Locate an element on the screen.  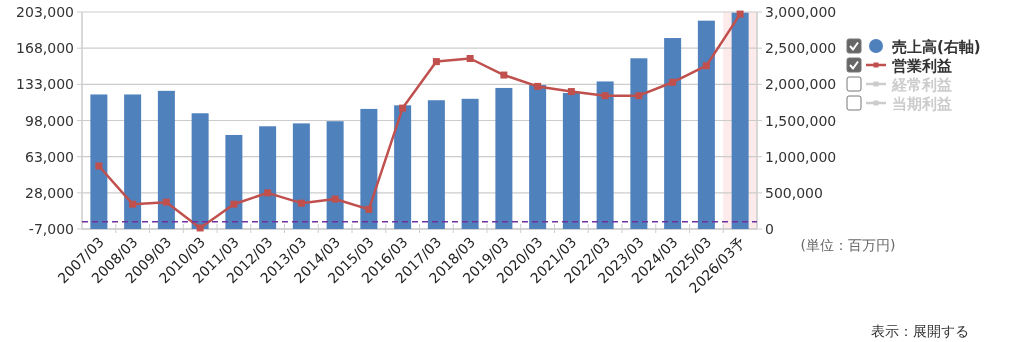
legend-label: 営業利益 is located at coordinates (922, 66).